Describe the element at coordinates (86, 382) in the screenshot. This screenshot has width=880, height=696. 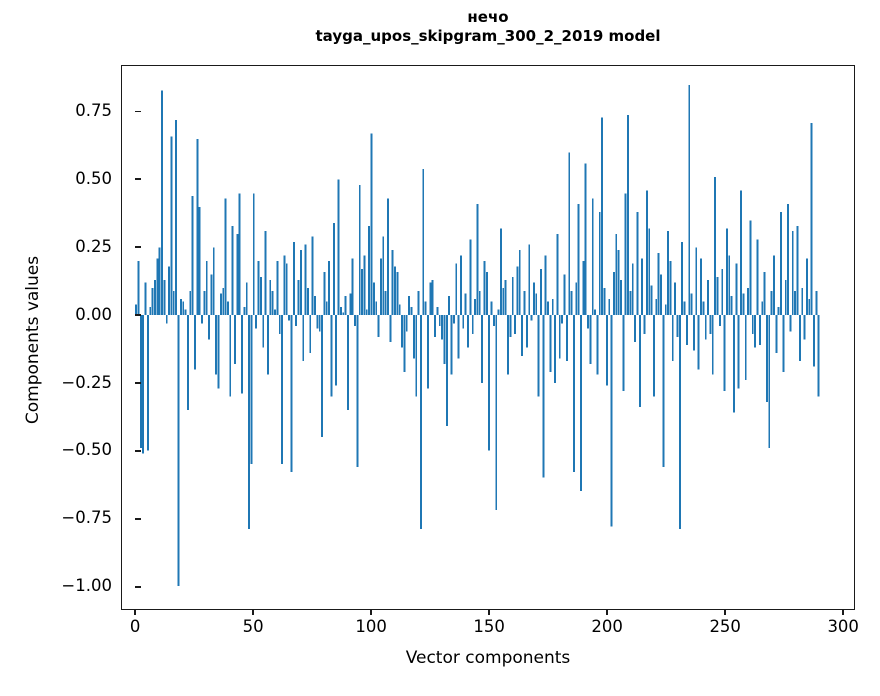
I see `y-tick-label: −0.25` at that location.